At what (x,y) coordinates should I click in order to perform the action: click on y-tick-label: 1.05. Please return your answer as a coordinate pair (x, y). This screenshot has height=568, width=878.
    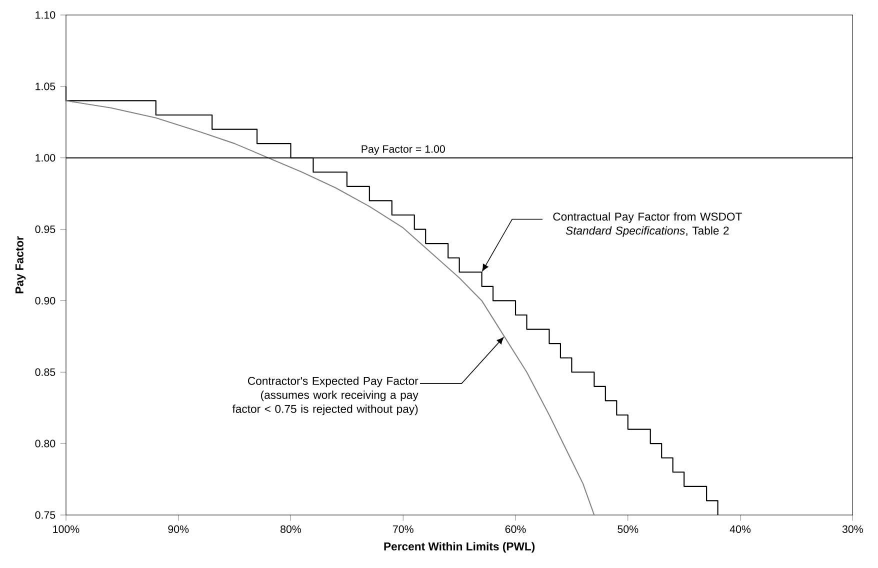
    Looking at the image, I should click on (46, 86).